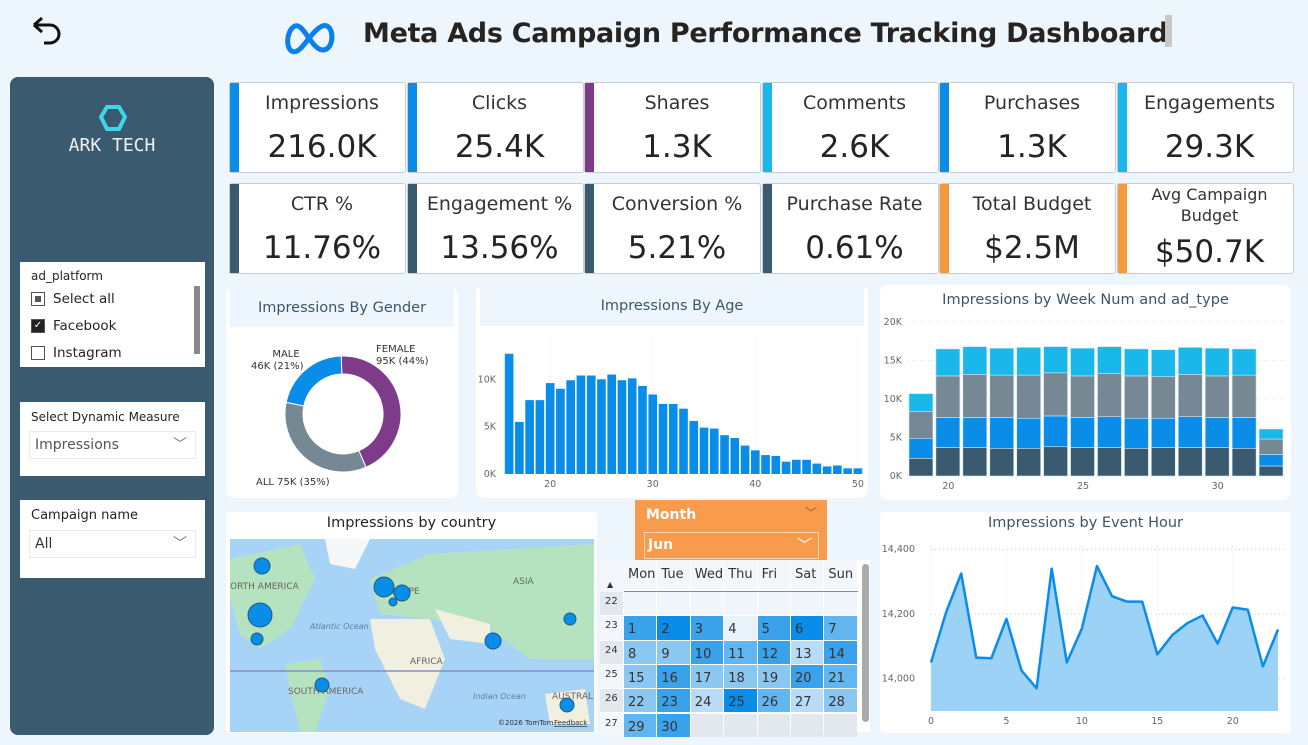  I want to click on slice-value: 95K (44%), so click(402, 361).